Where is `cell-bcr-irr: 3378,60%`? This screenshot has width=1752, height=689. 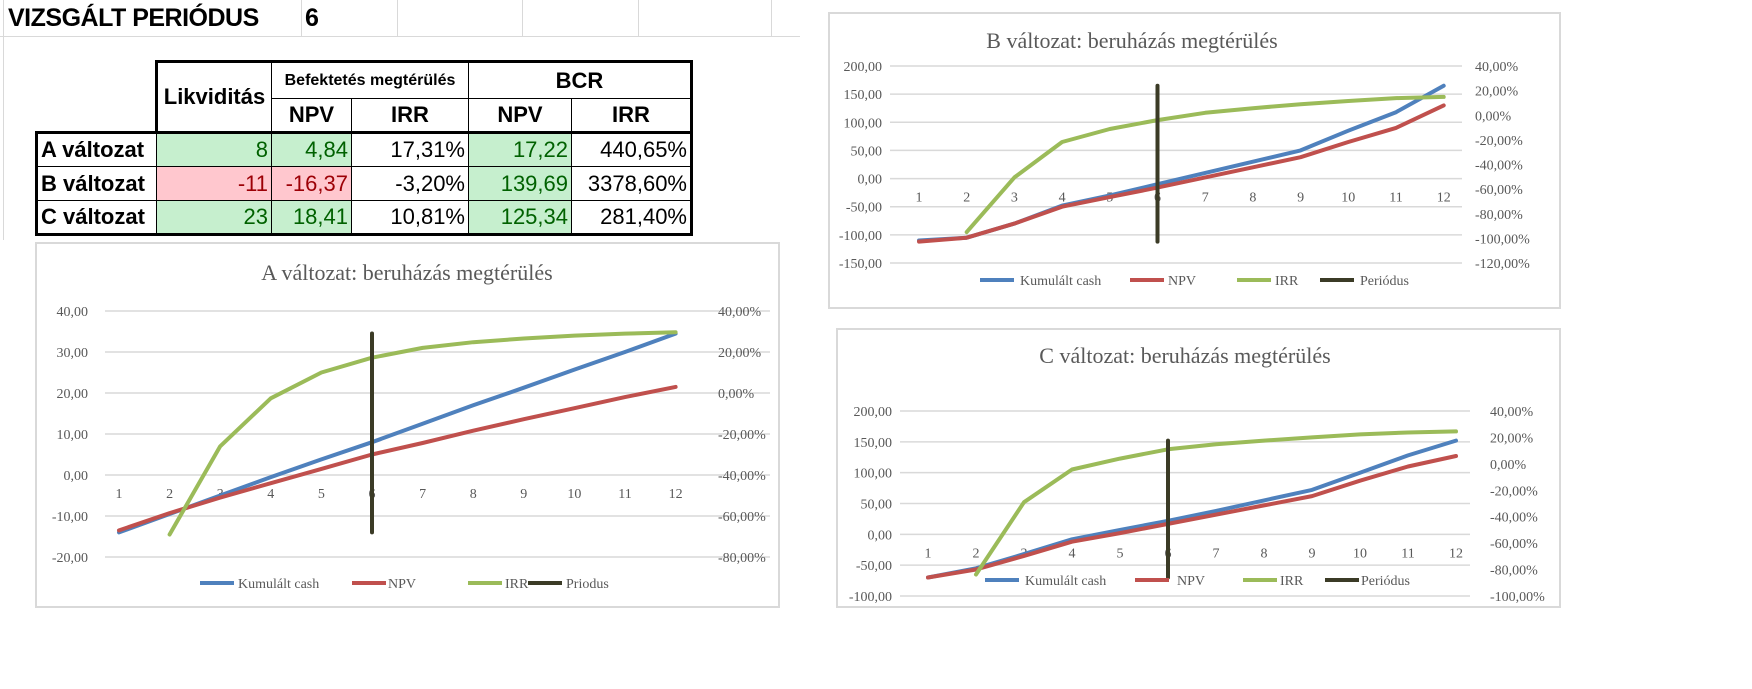
cell-bcr-irr: 3378,60% is located at coordinates (632, 183).